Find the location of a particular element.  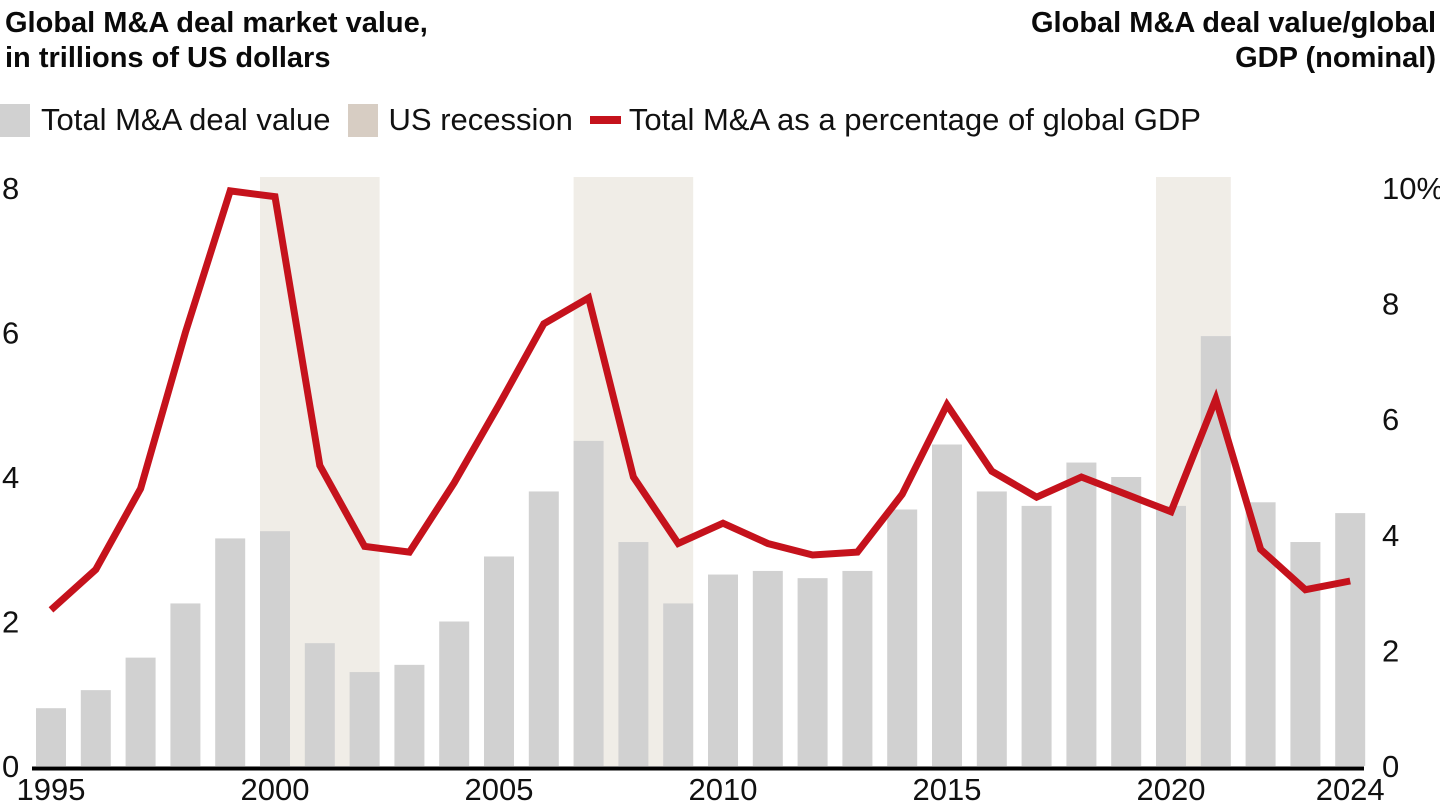

left-axis-title-line1: Global M&A deal market value, is located at coordinates (216, 23).